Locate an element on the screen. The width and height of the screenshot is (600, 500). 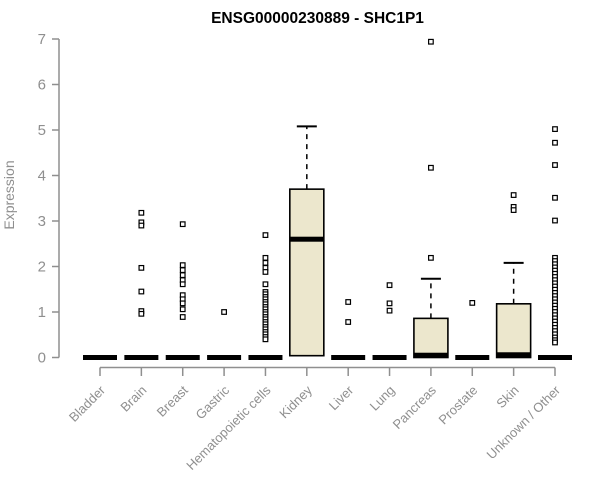
y-tick-label: 2 is located at coordinates (42, 267).